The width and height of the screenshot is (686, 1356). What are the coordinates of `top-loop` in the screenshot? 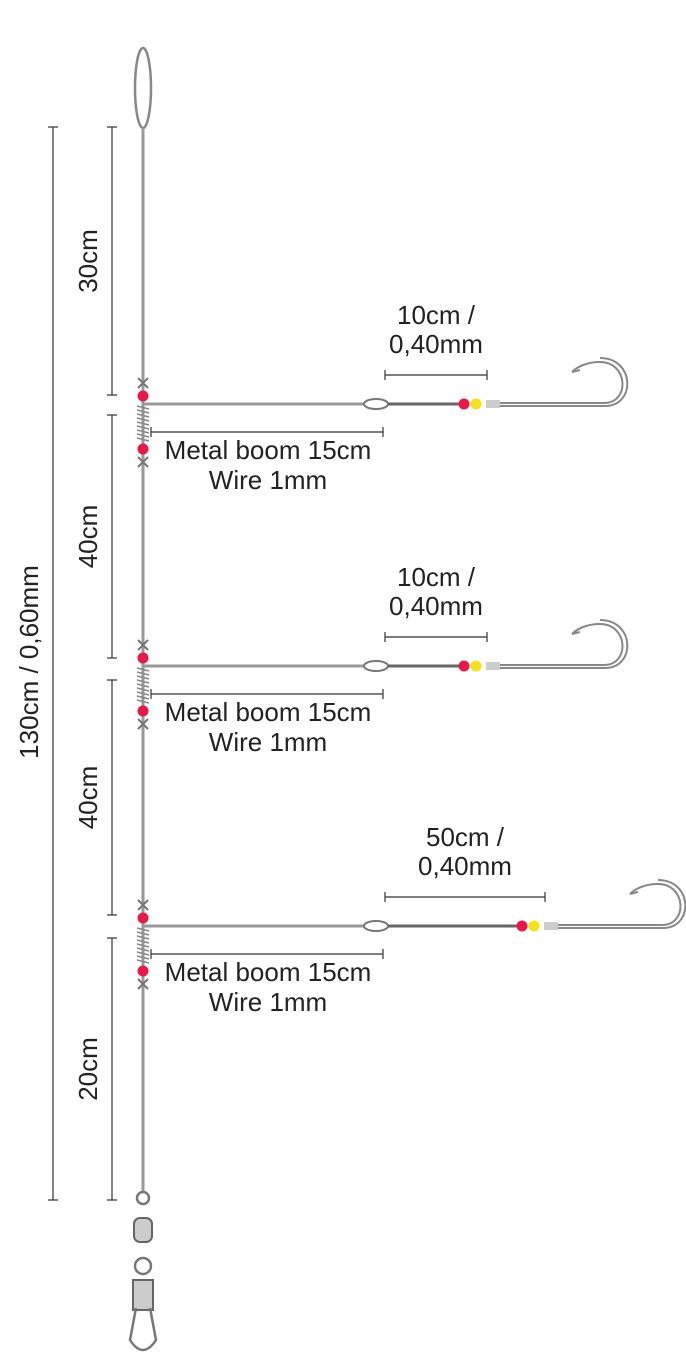 It's located at (143, 88).